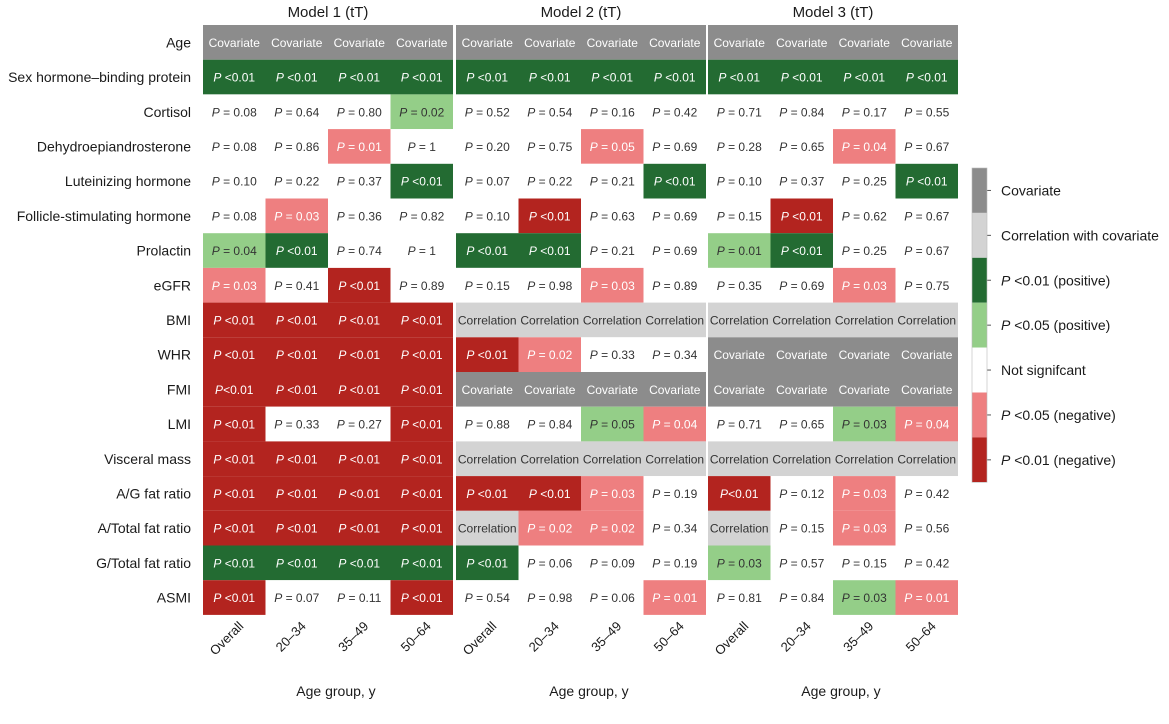  I want to click on cell-label: P = 0.02, so click(421, 112).